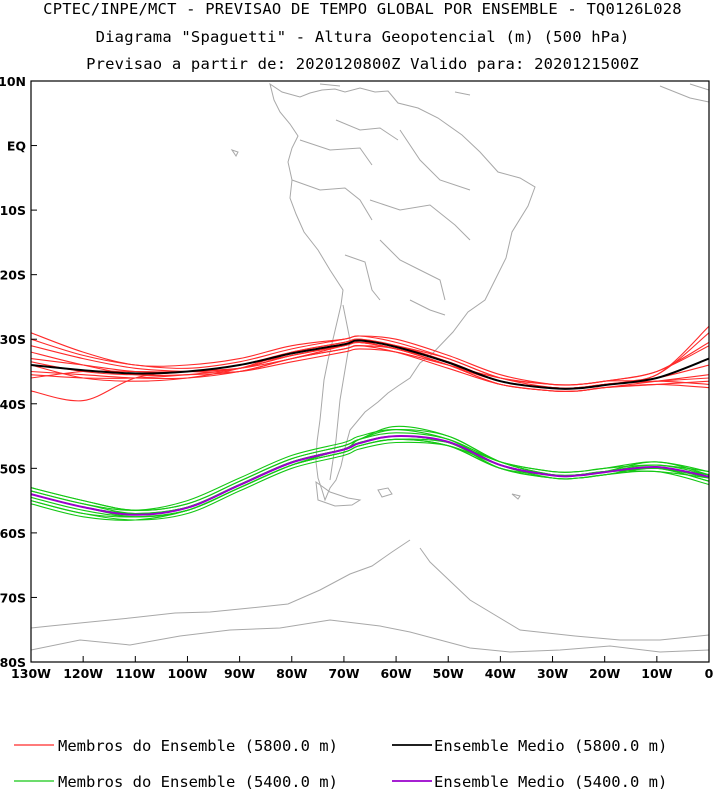 The image size is (725, 792). Describe the element at coordinates (13, 81) in the screenshot. I see `y-tick-label: 10N` at that location.